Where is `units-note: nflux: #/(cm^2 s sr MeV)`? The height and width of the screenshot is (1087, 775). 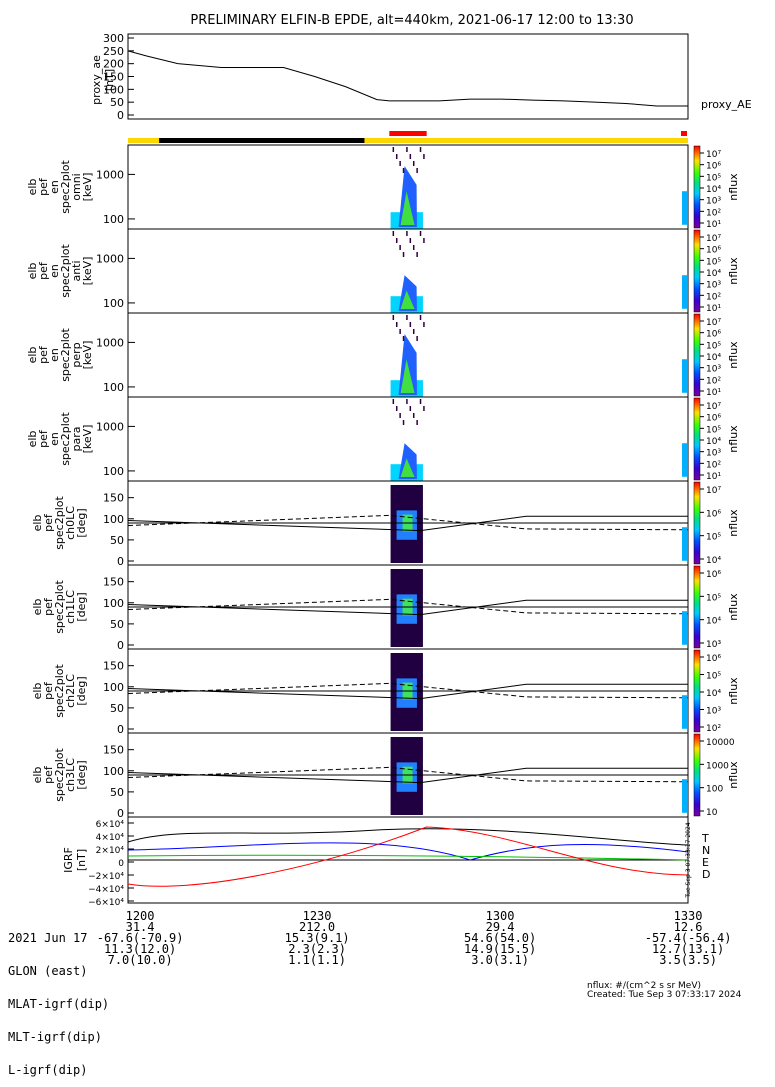
units-note: nflux: #/(cm^2 s sr MeV) is located at coordinates (644, 986).